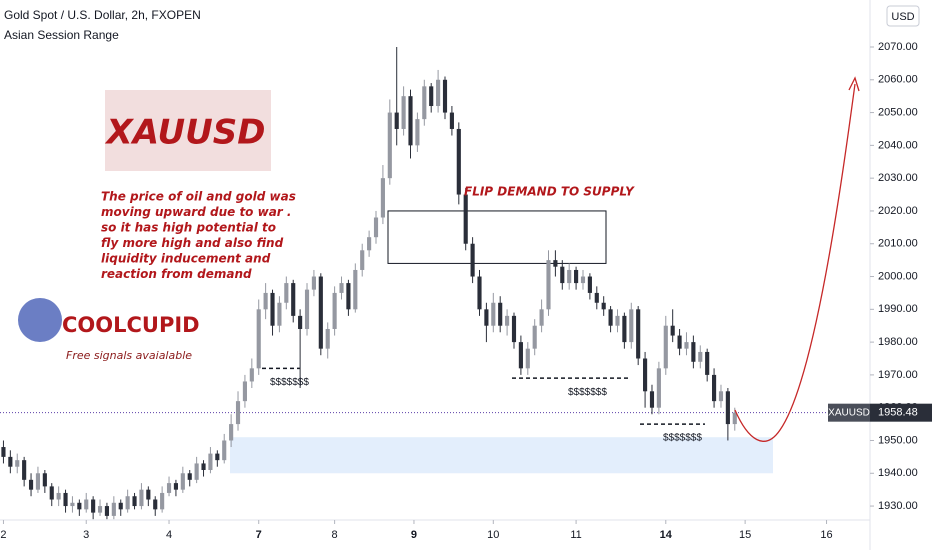 This screenshot has width=932, height=550. What do you see at coordinates (414, 535) in the screenshot?
I see `x-tick-label: 9` at bounding box center [414, 535].